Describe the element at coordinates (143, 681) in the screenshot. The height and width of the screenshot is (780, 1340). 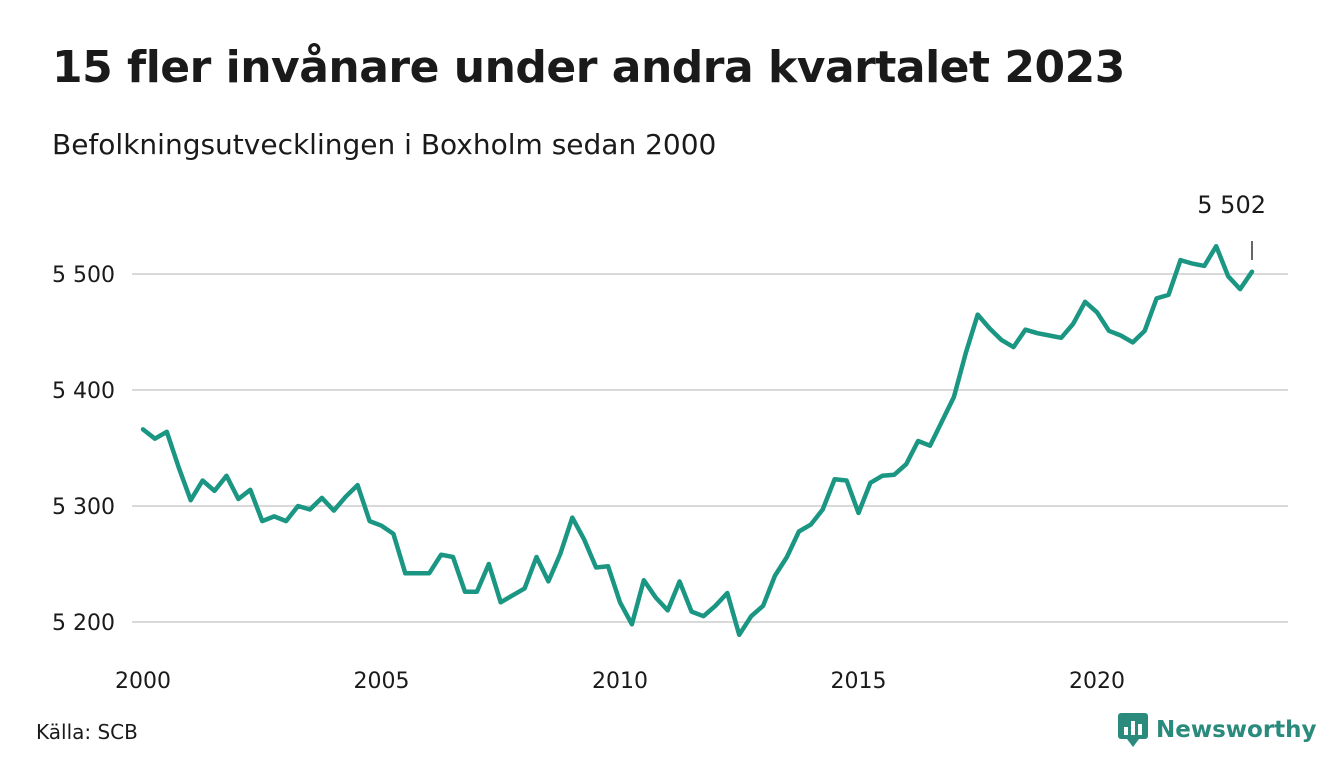
I see `x-tick-label: 2000` at that location.